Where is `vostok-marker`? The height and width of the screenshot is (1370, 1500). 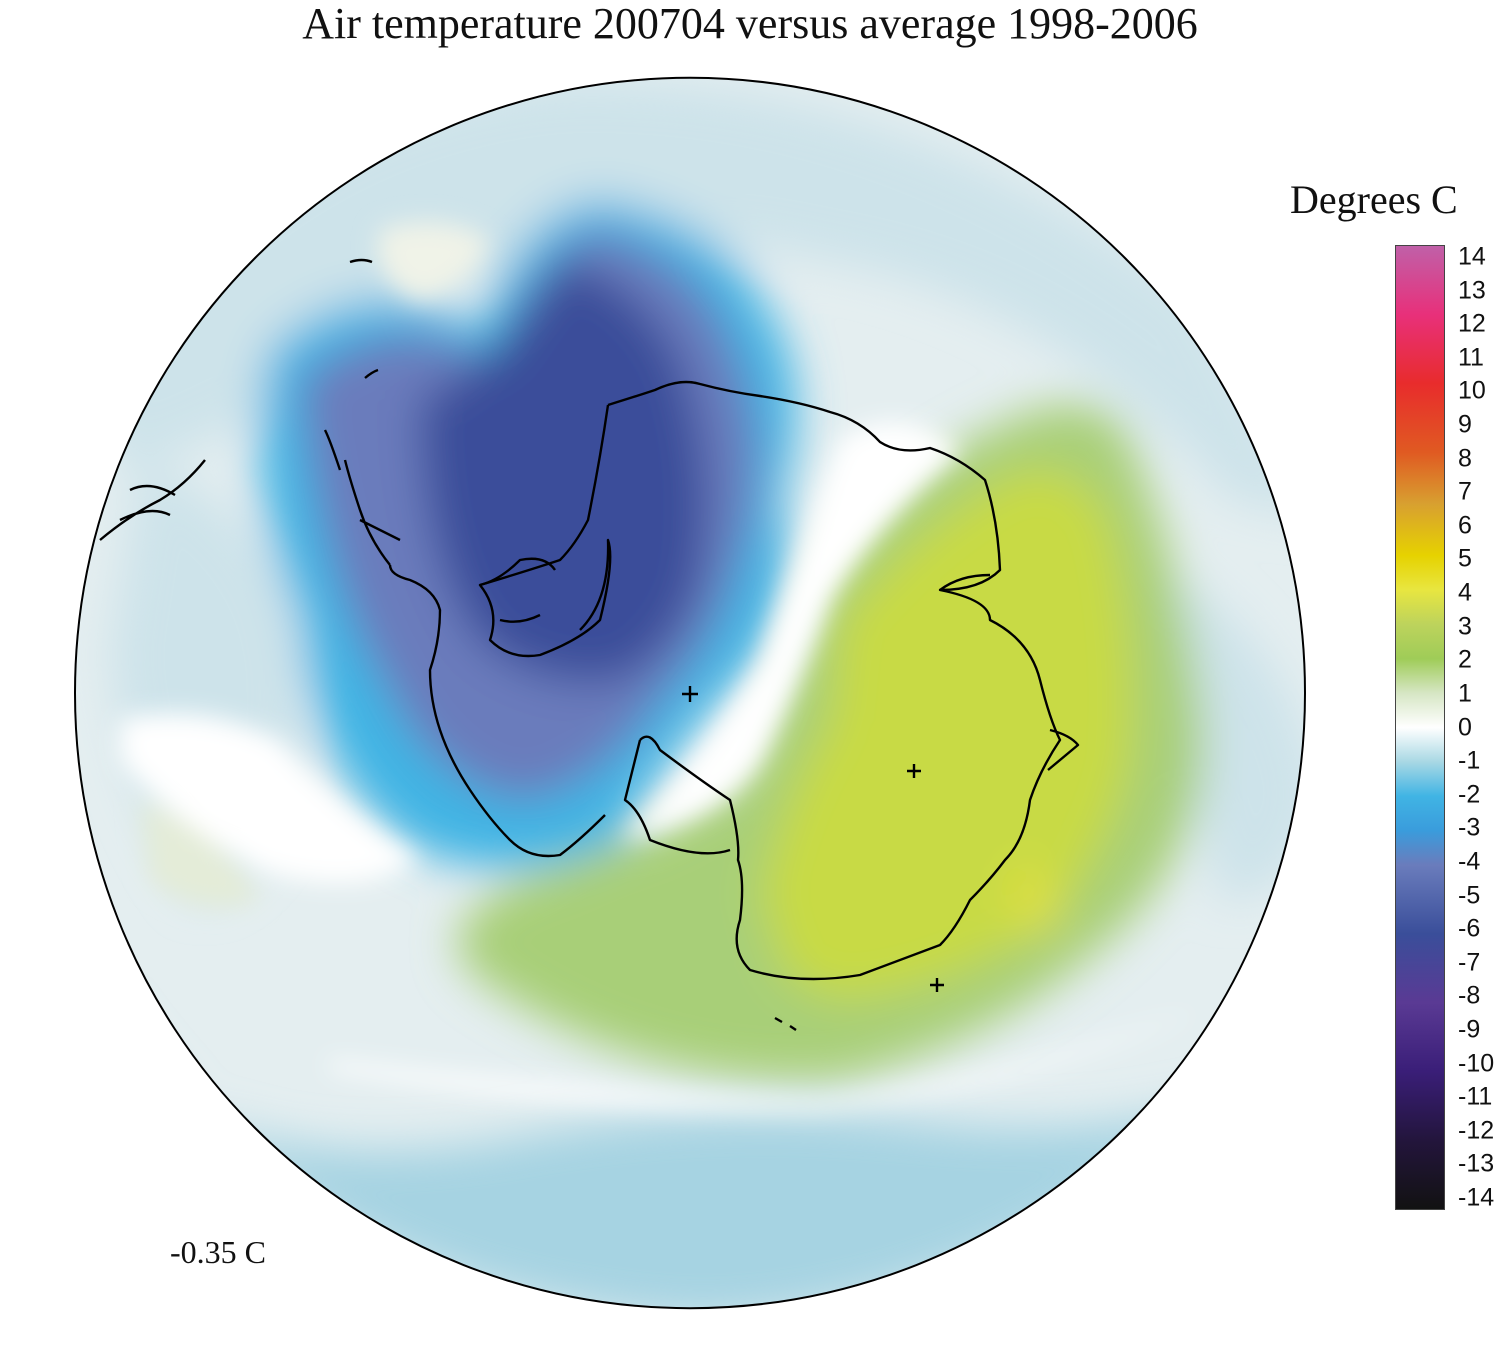 vostok-marker is located at coordinates (914, 771).